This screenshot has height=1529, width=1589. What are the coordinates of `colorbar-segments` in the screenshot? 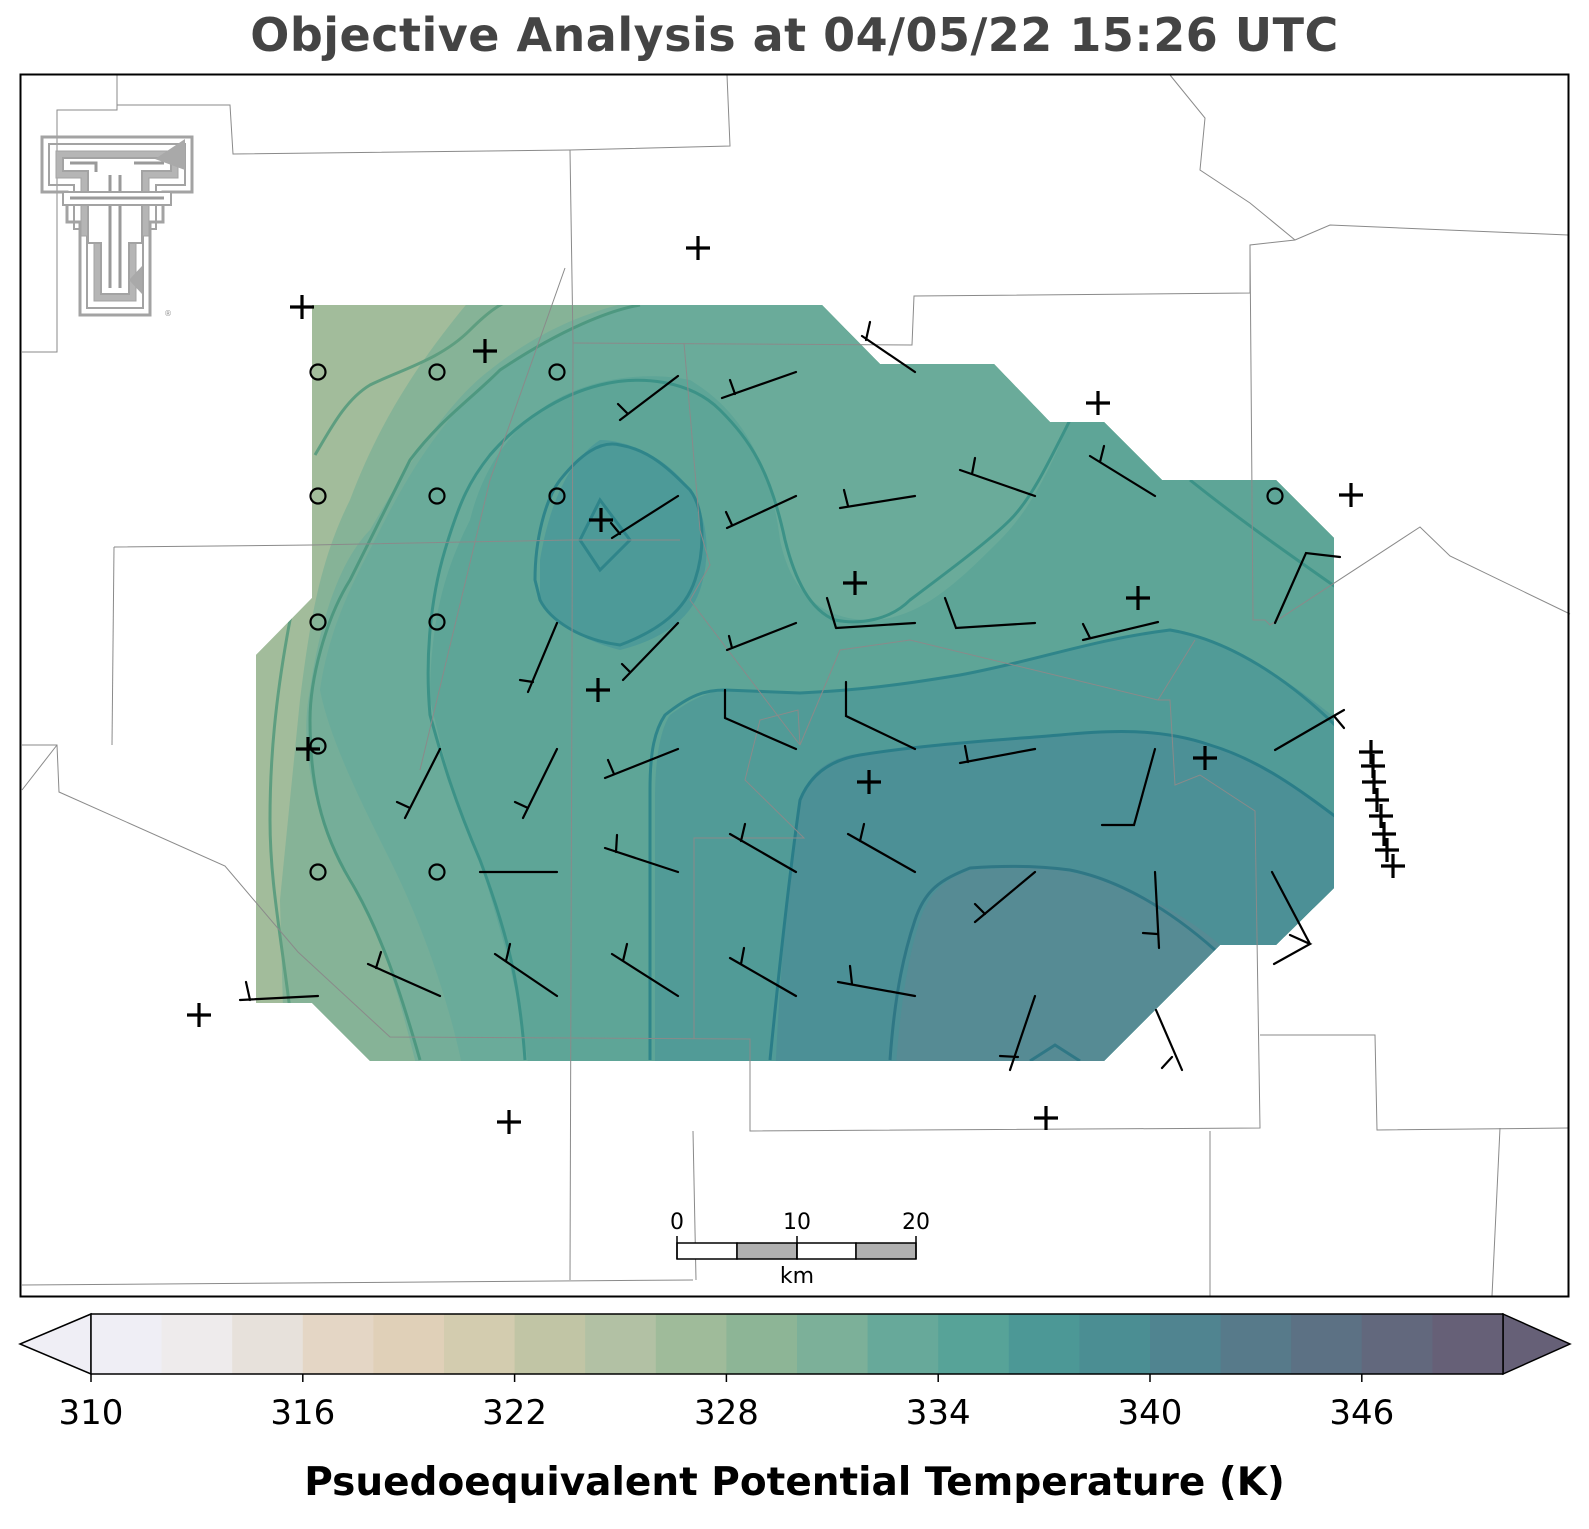 It's located at (795, 1344).